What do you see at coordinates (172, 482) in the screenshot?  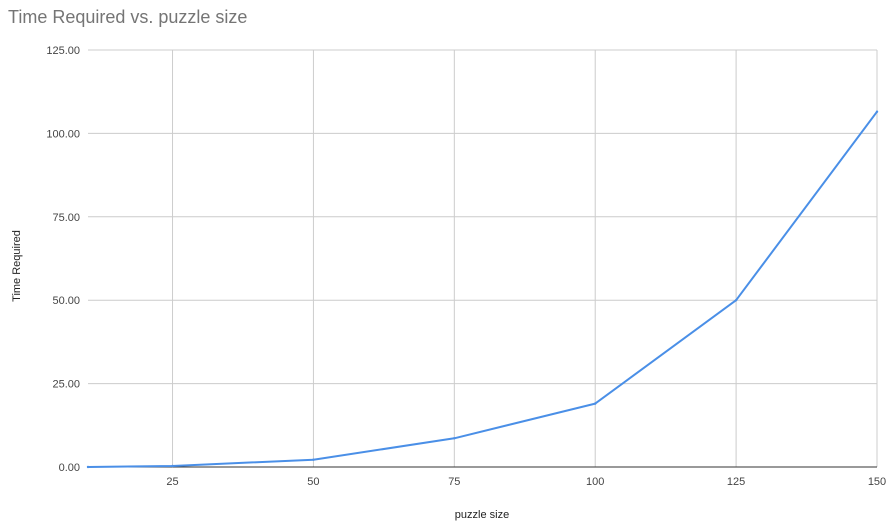 I see `x-tick-label: 25` at bounding box center [172, 482].